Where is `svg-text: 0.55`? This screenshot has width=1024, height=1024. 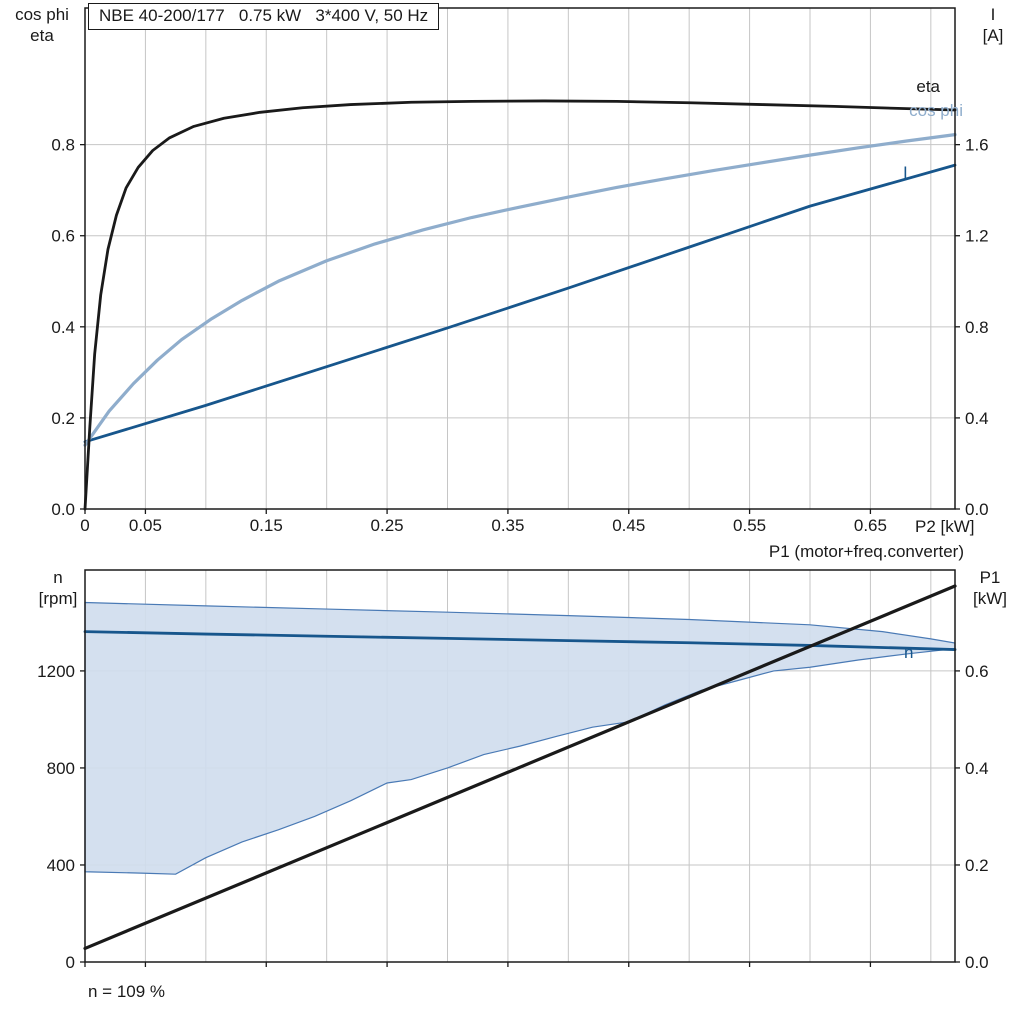
svg-text: 0.55 is located at coordinates (749, 525).